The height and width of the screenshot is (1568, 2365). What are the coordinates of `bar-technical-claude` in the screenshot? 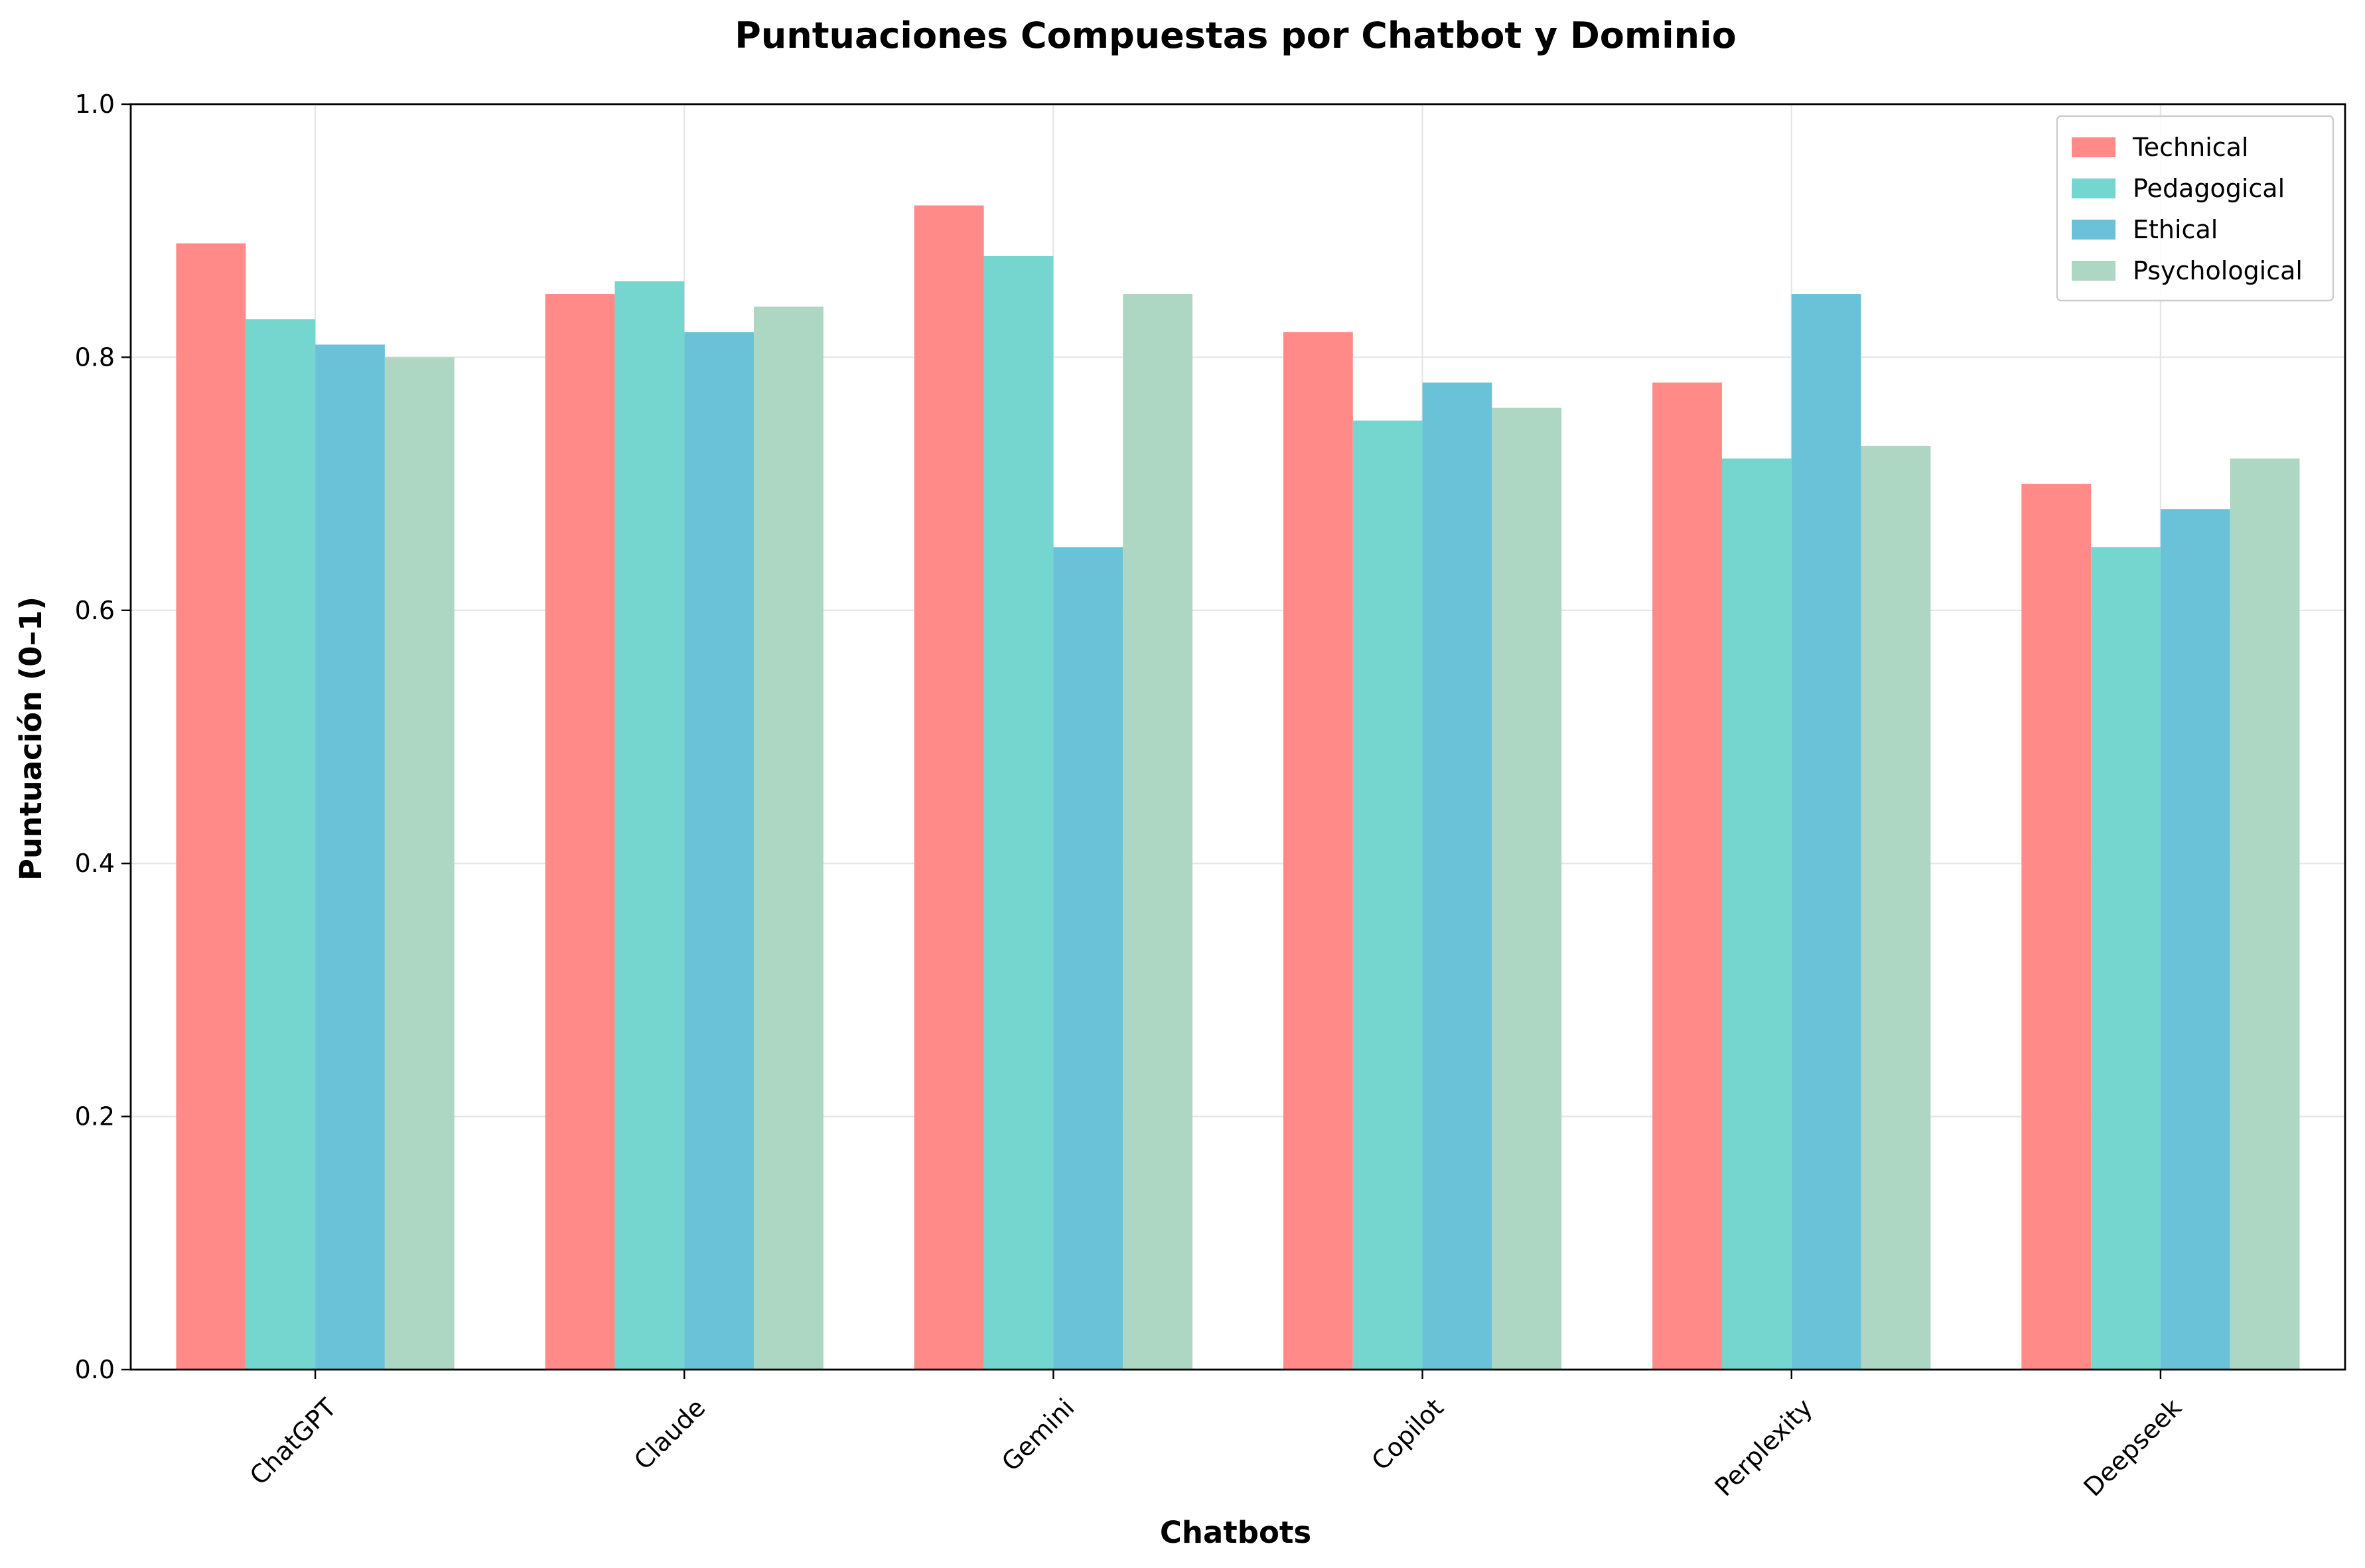 It's located at (580, 832).